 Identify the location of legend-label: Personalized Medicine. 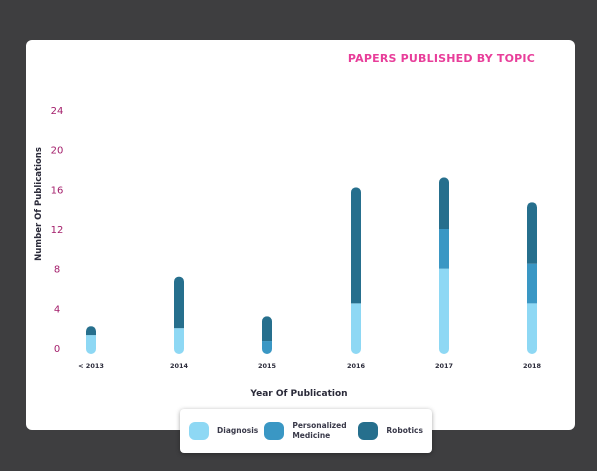
(319, 430).